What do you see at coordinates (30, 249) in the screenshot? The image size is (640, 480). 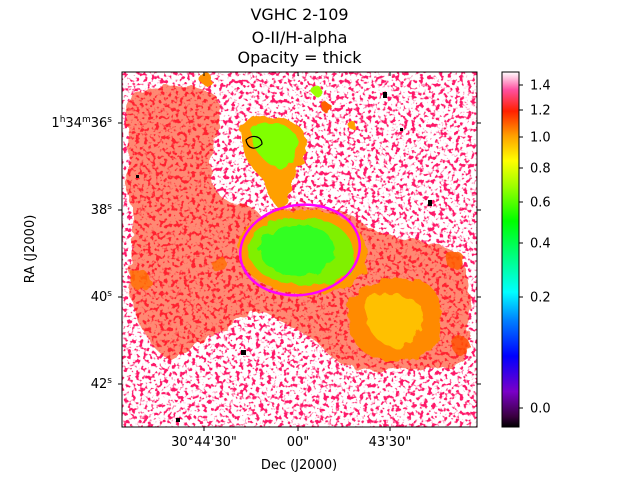 I see `y-axis-label: RA (J2000)` at bounding box center [30, 249].